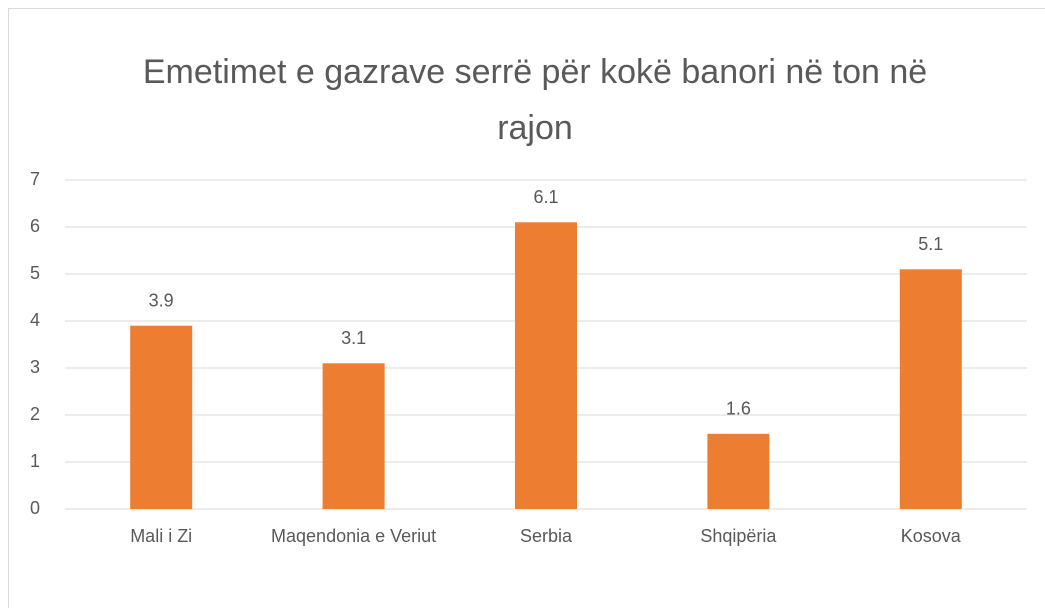 Image resolution: width=1045 pixels, height=608 pixels. Describe the element at coordinates (930, 244) in the screenshot. I see `data-label: 5.1` at that location.